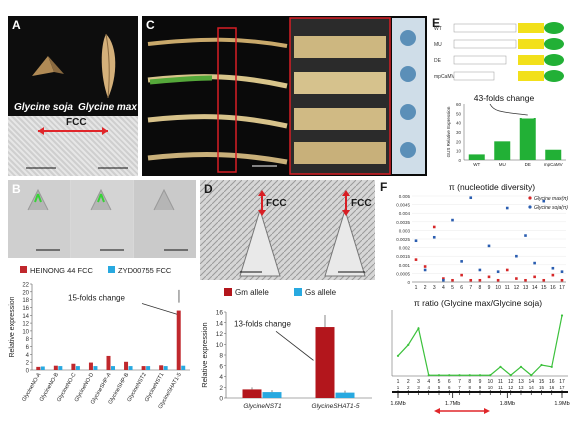  Describe the element at coordinates (276, 203) in the screenshot. I see `fcc-label-d1: FCC` at that location.